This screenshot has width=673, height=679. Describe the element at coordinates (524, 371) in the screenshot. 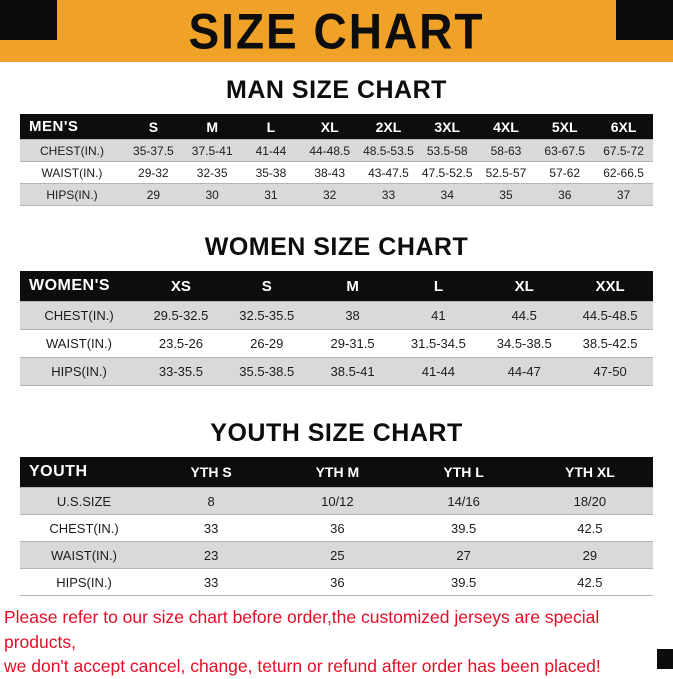

I see `size-value-cell: 44-47` at that location.